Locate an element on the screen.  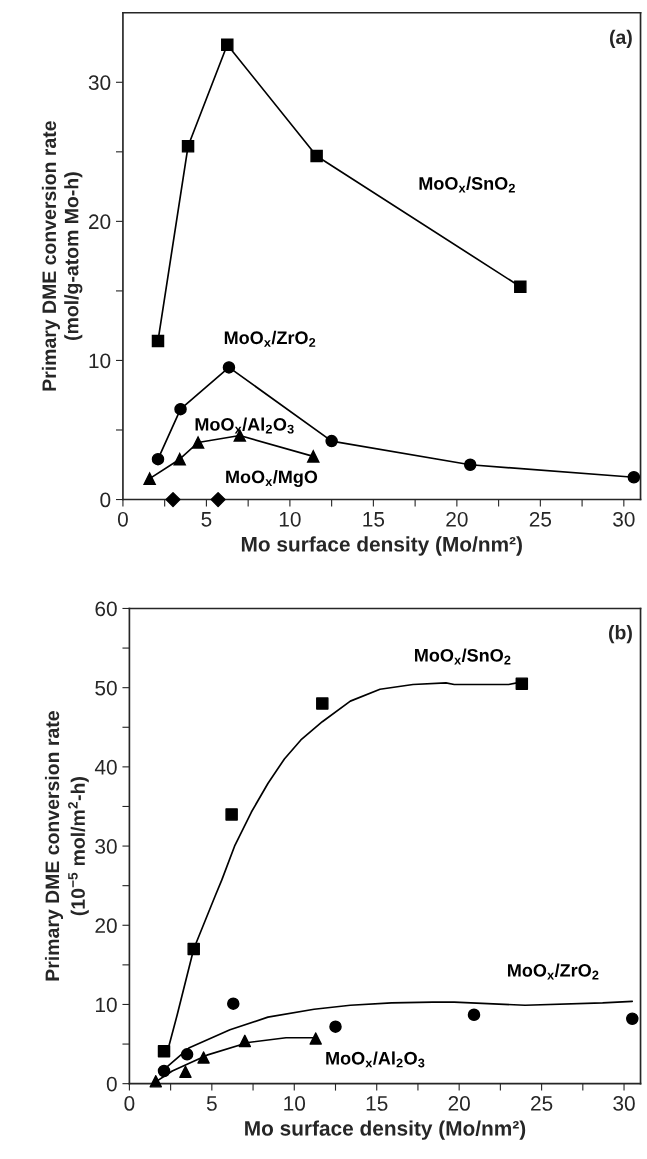
y-tick-label: 40 is located at coordinates (105, 767).